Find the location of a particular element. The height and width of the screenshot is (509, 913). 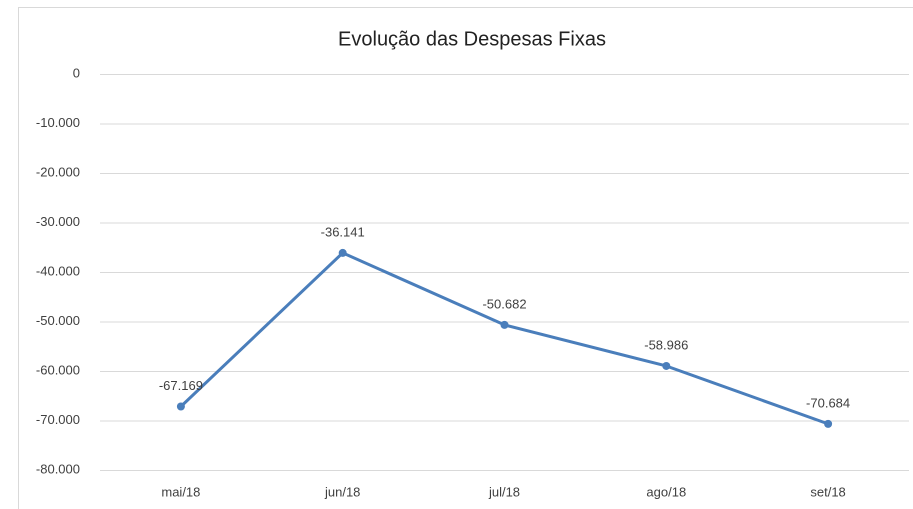

y-tick-label: 0 is located at coordinates (76, 72).